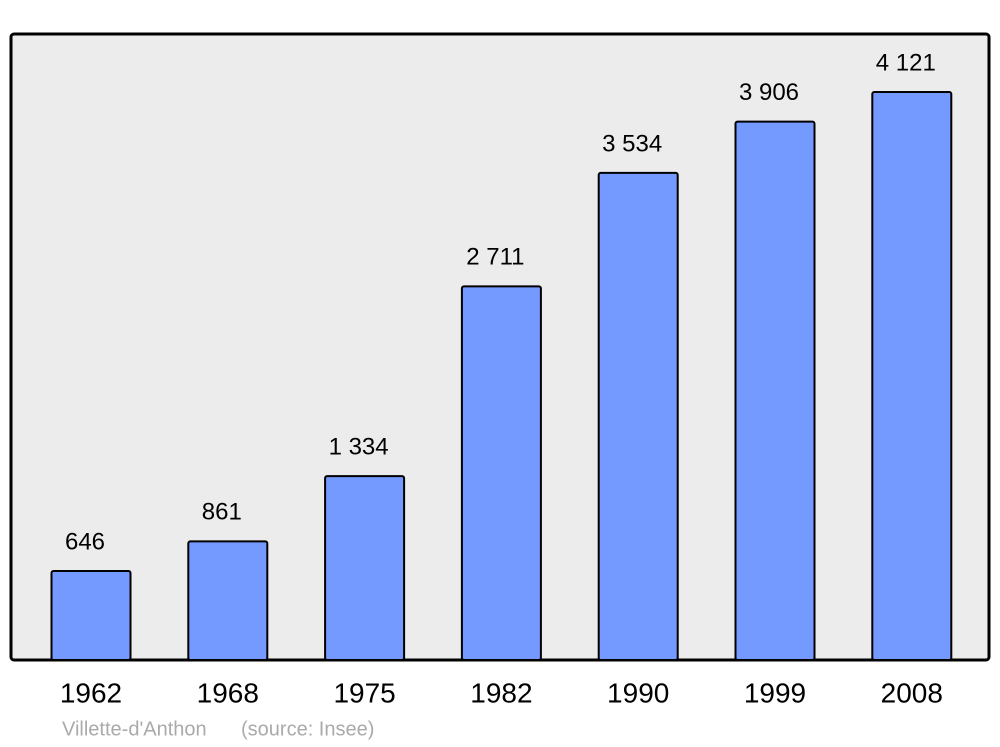 This screenshot has width=1000, height=747. I want to click on data-label: 3 534, so click(632, 143).